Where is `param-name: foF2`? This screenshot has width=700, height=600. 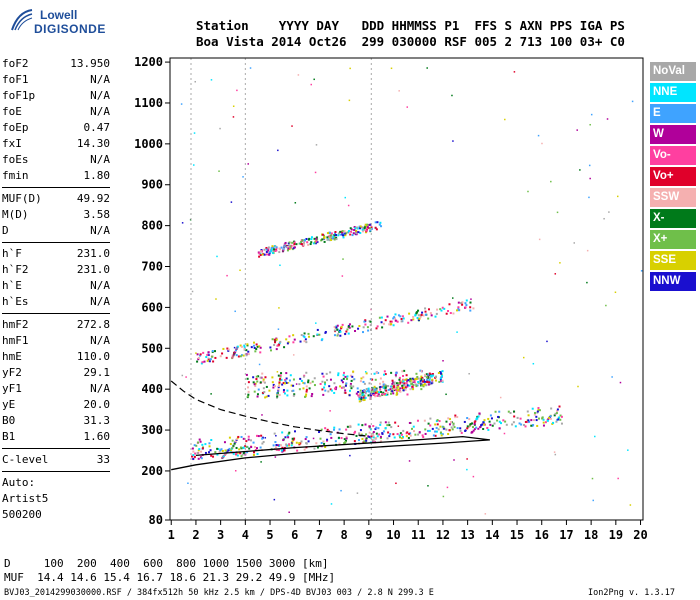 param-name: foF2 is located at coordinates (15, 63).